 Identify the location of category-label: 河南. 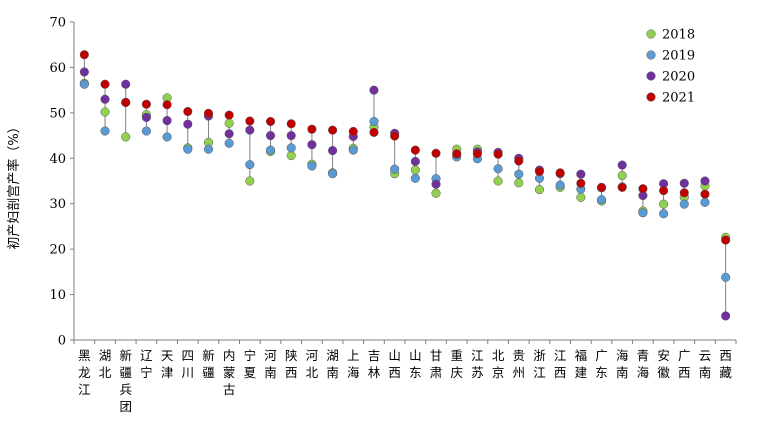
(270, 364).